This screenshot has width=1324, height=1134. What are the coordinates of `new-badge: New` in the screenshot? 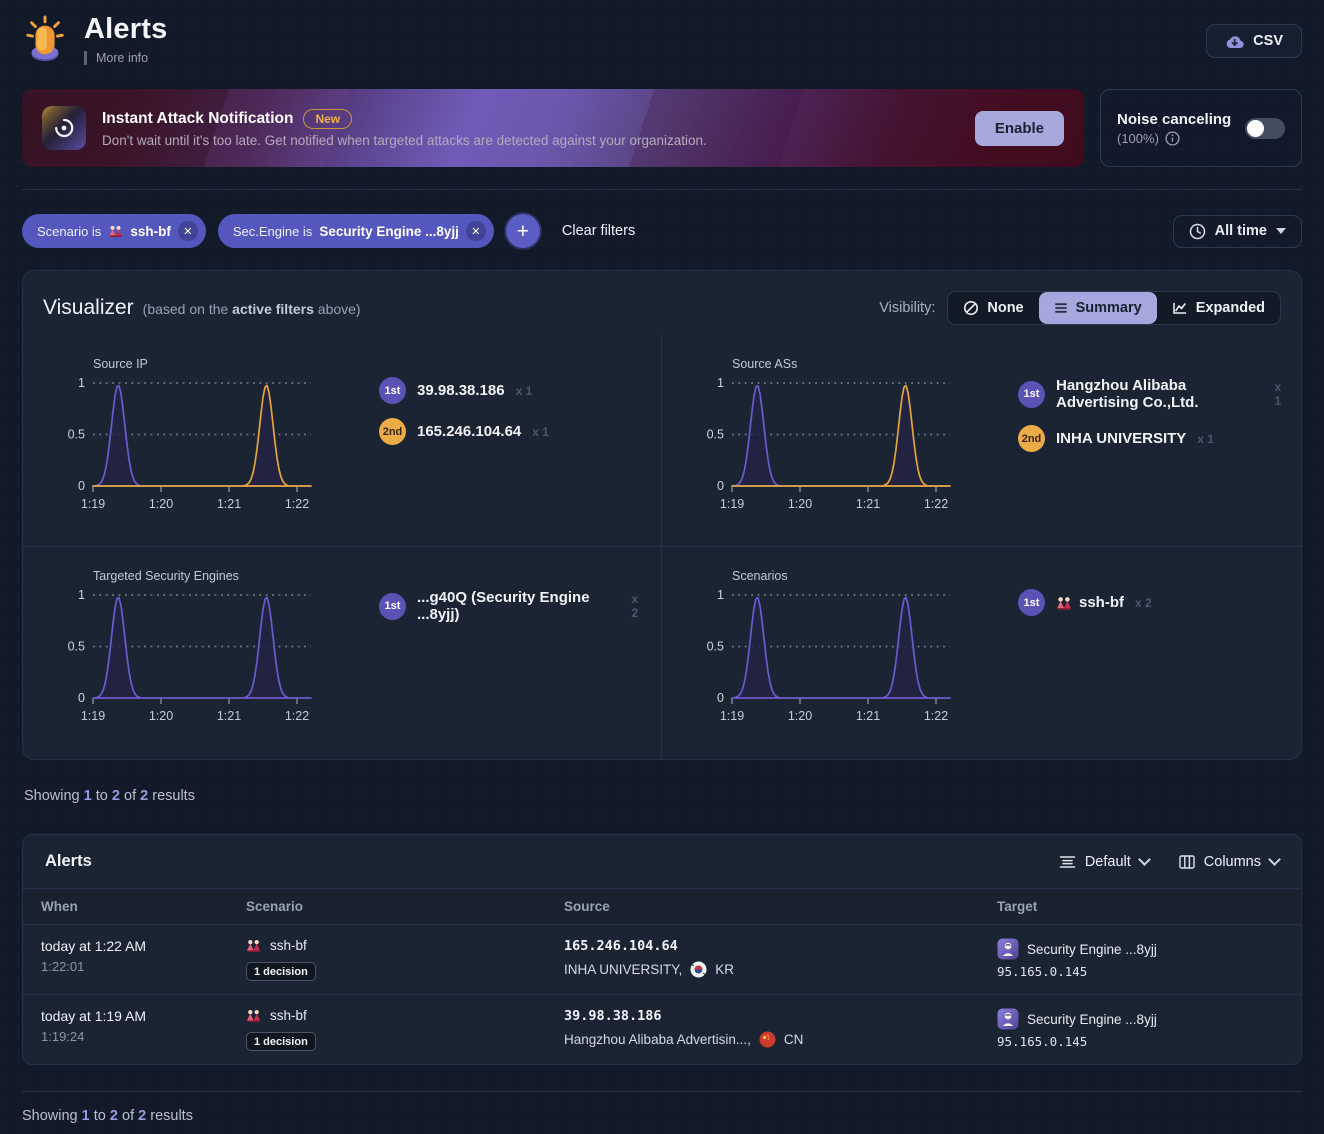 It's located at (328, 118).